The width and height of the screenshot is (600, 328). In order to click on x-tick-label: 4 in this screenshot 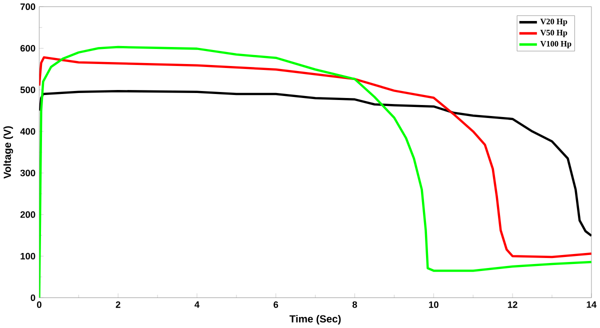, I will do `click(197, 304)`.